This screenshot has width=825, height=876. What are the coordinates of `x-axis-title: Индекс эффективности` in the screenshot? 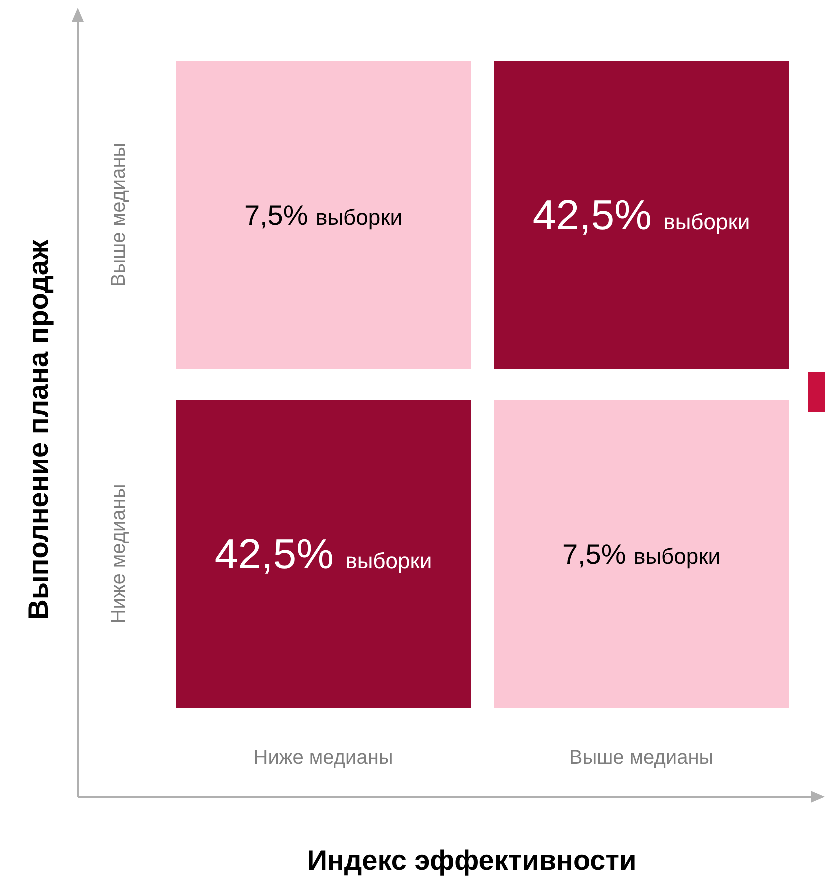 It's located at (472, 860).